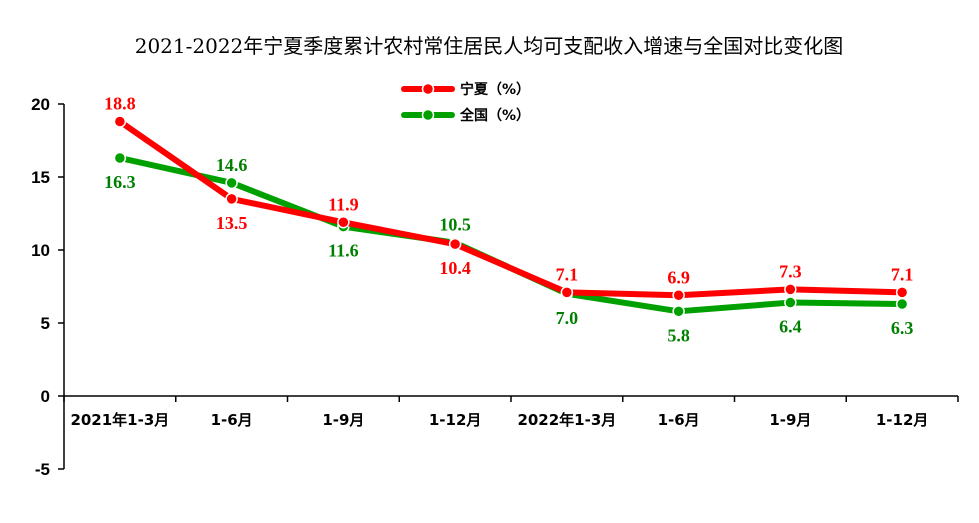 The width and height of the screenshot is (979, 523). Describe the element at coordinates (902, 328) in the screenshot. I see `data-label: 6.3` at that location.